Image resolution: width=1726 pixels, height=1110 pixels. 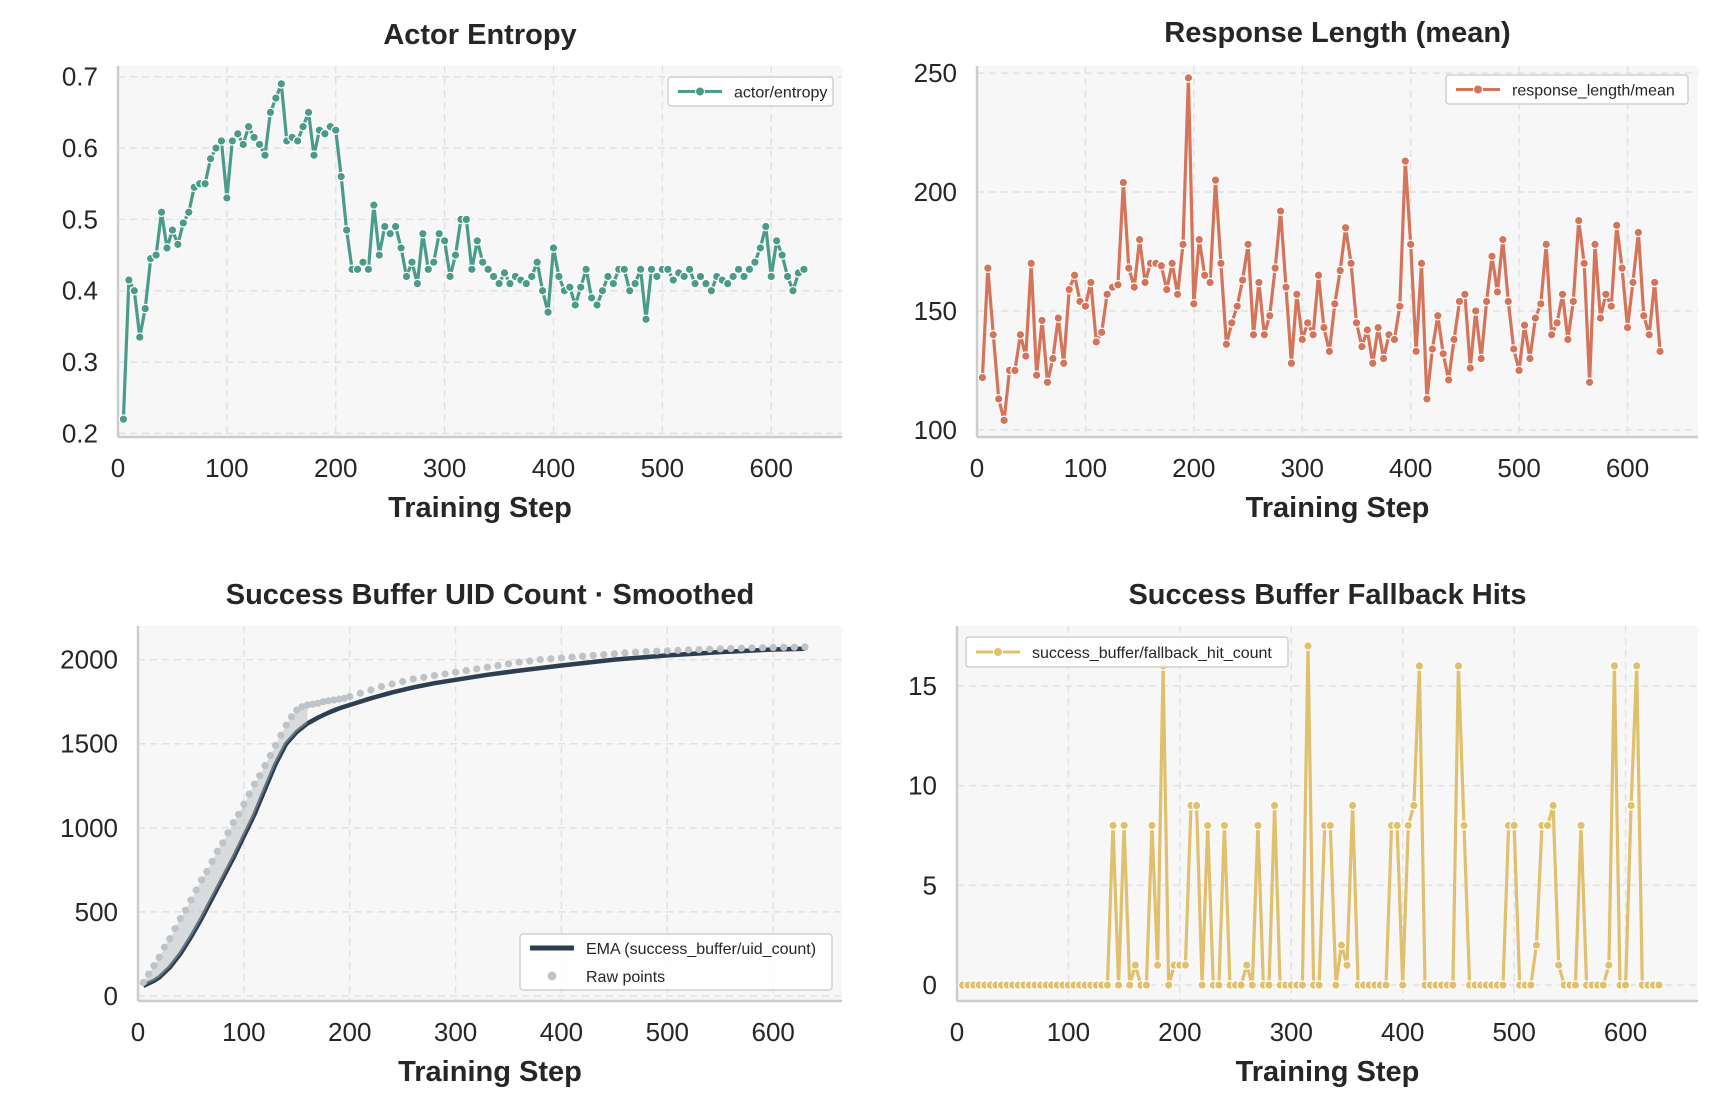 I want to click on x-tick-label: 100, so click(x=226, y=468).